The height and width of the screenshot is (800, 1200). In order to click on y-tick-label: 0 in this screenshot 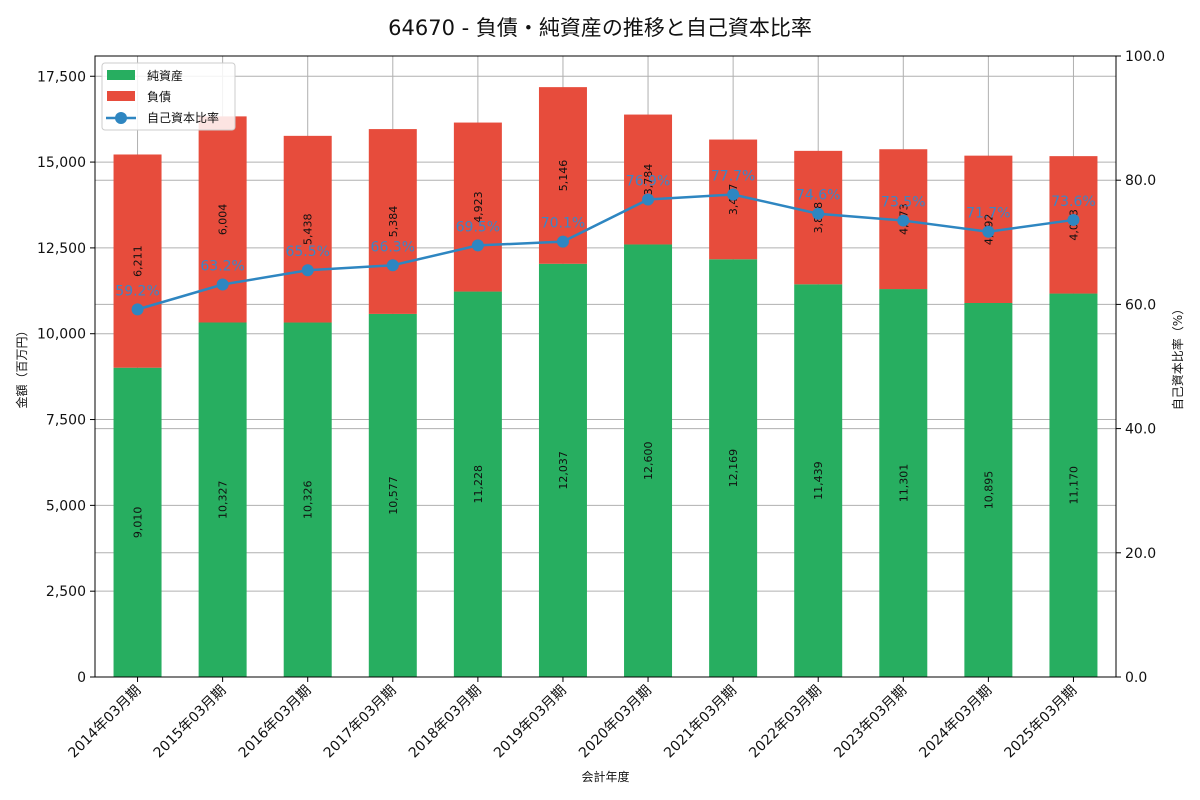, I will do `click(81, 678)`.